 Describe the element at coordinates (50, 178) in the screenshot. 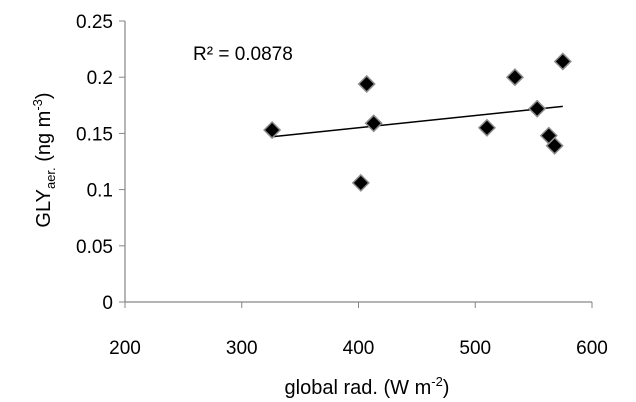

I see `y-axis-label-sub: aer.` at that location.